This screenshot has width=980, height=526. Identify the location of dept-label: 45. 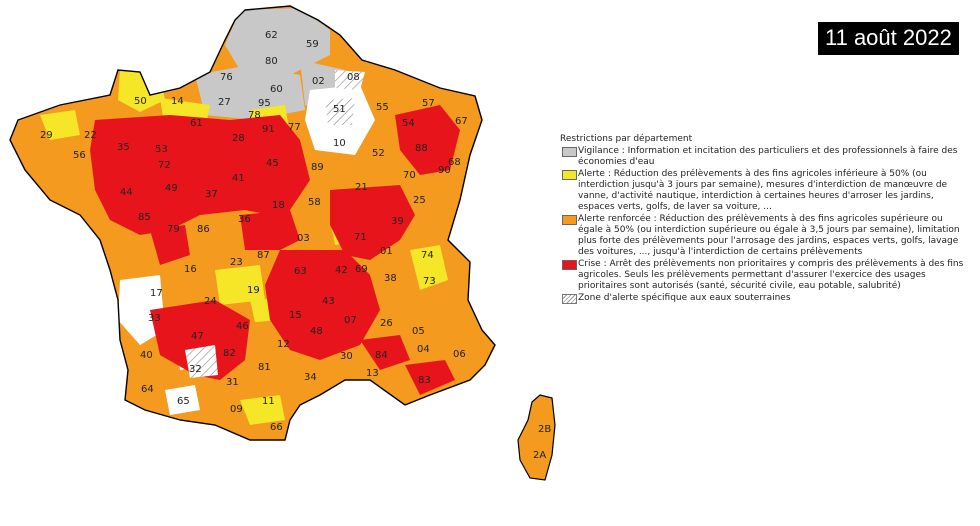
(272, 163).